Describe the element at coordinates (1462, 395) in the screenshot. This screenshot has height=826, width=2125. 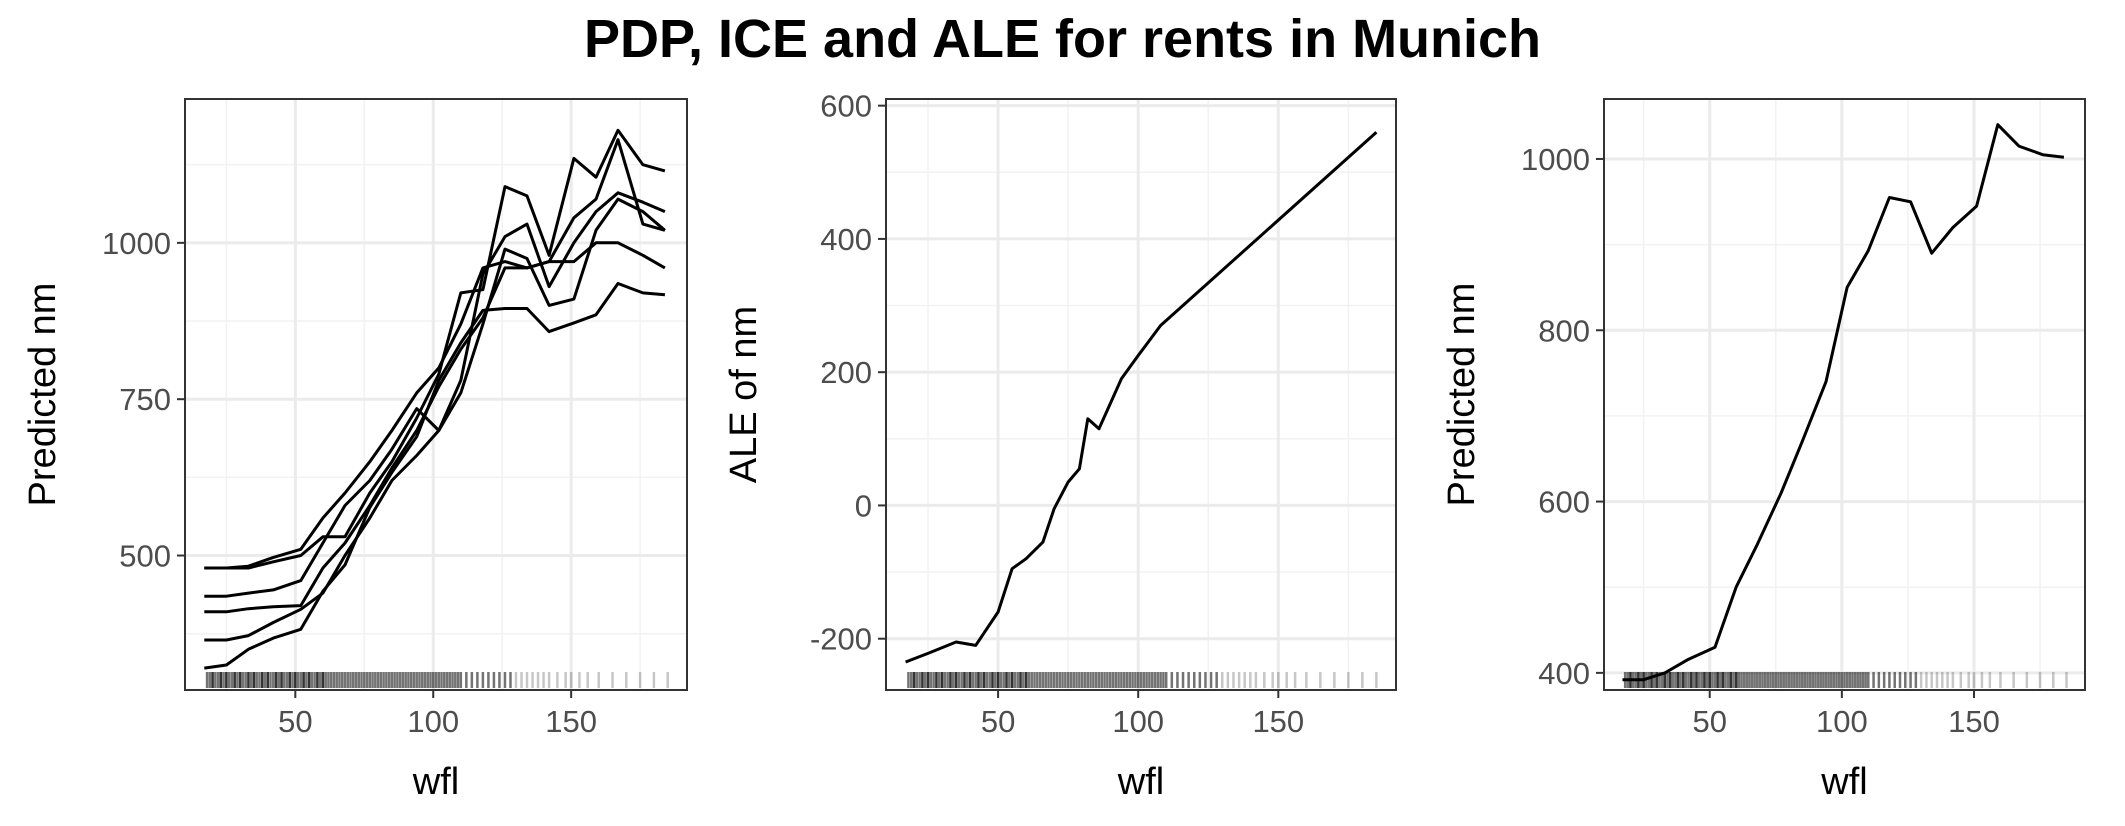
I see `panel-3-y-axis-label: Predicted nm` at that location.